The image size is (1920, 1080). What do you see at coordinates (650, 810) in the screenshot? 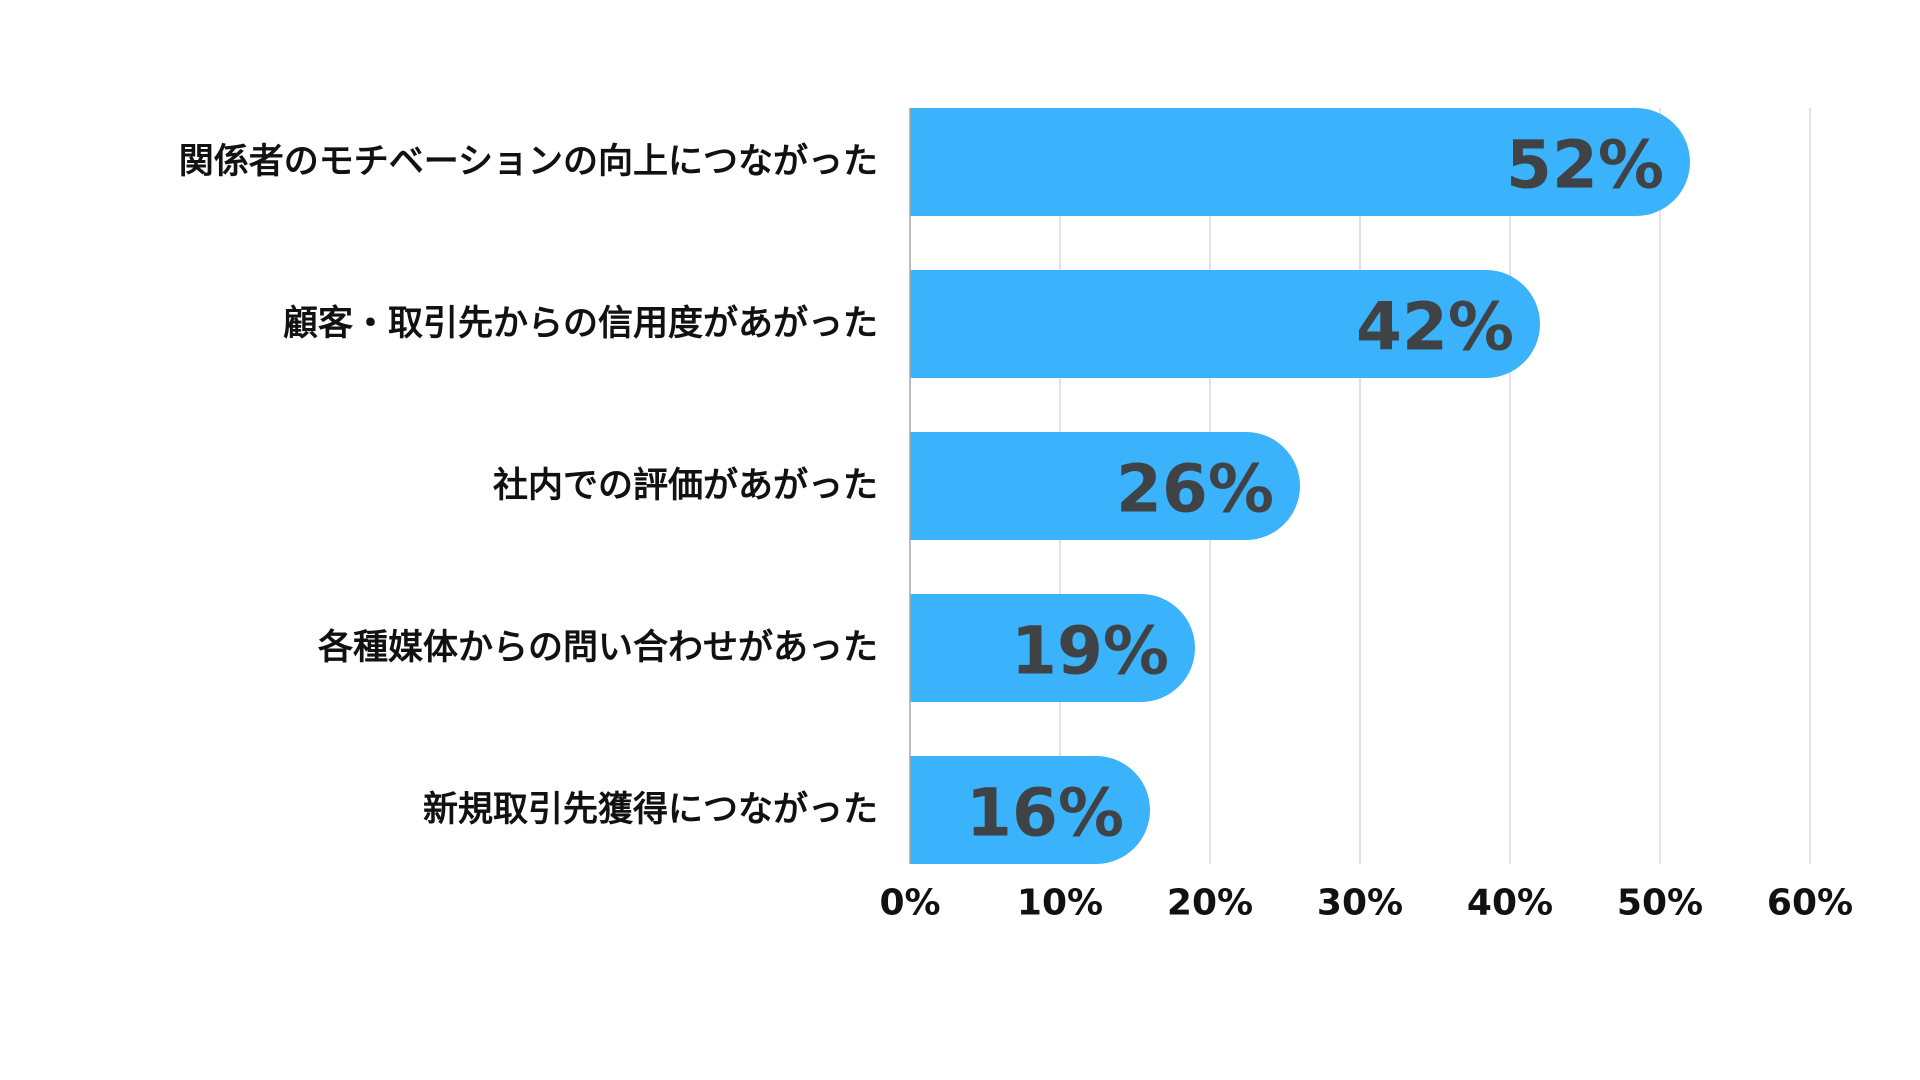
I see `category-label-5: 新規取引先獲得につながった` at bounding box center [650, 810].